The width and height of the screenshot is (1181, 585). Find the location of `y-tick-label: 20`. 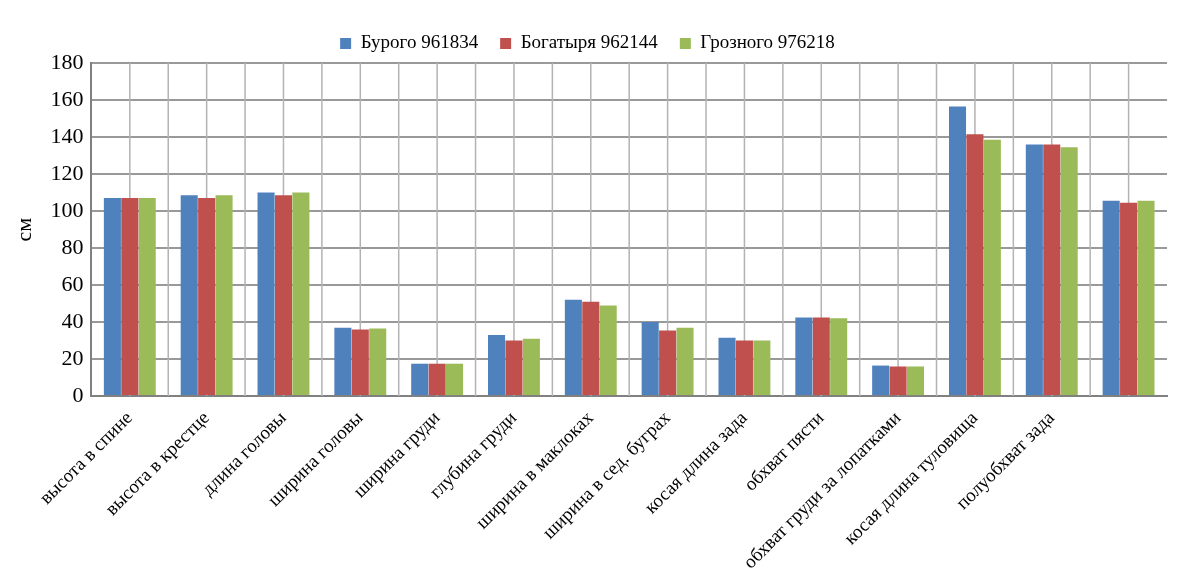

y-tick-label: 20 is located at coordinates (72, 357).